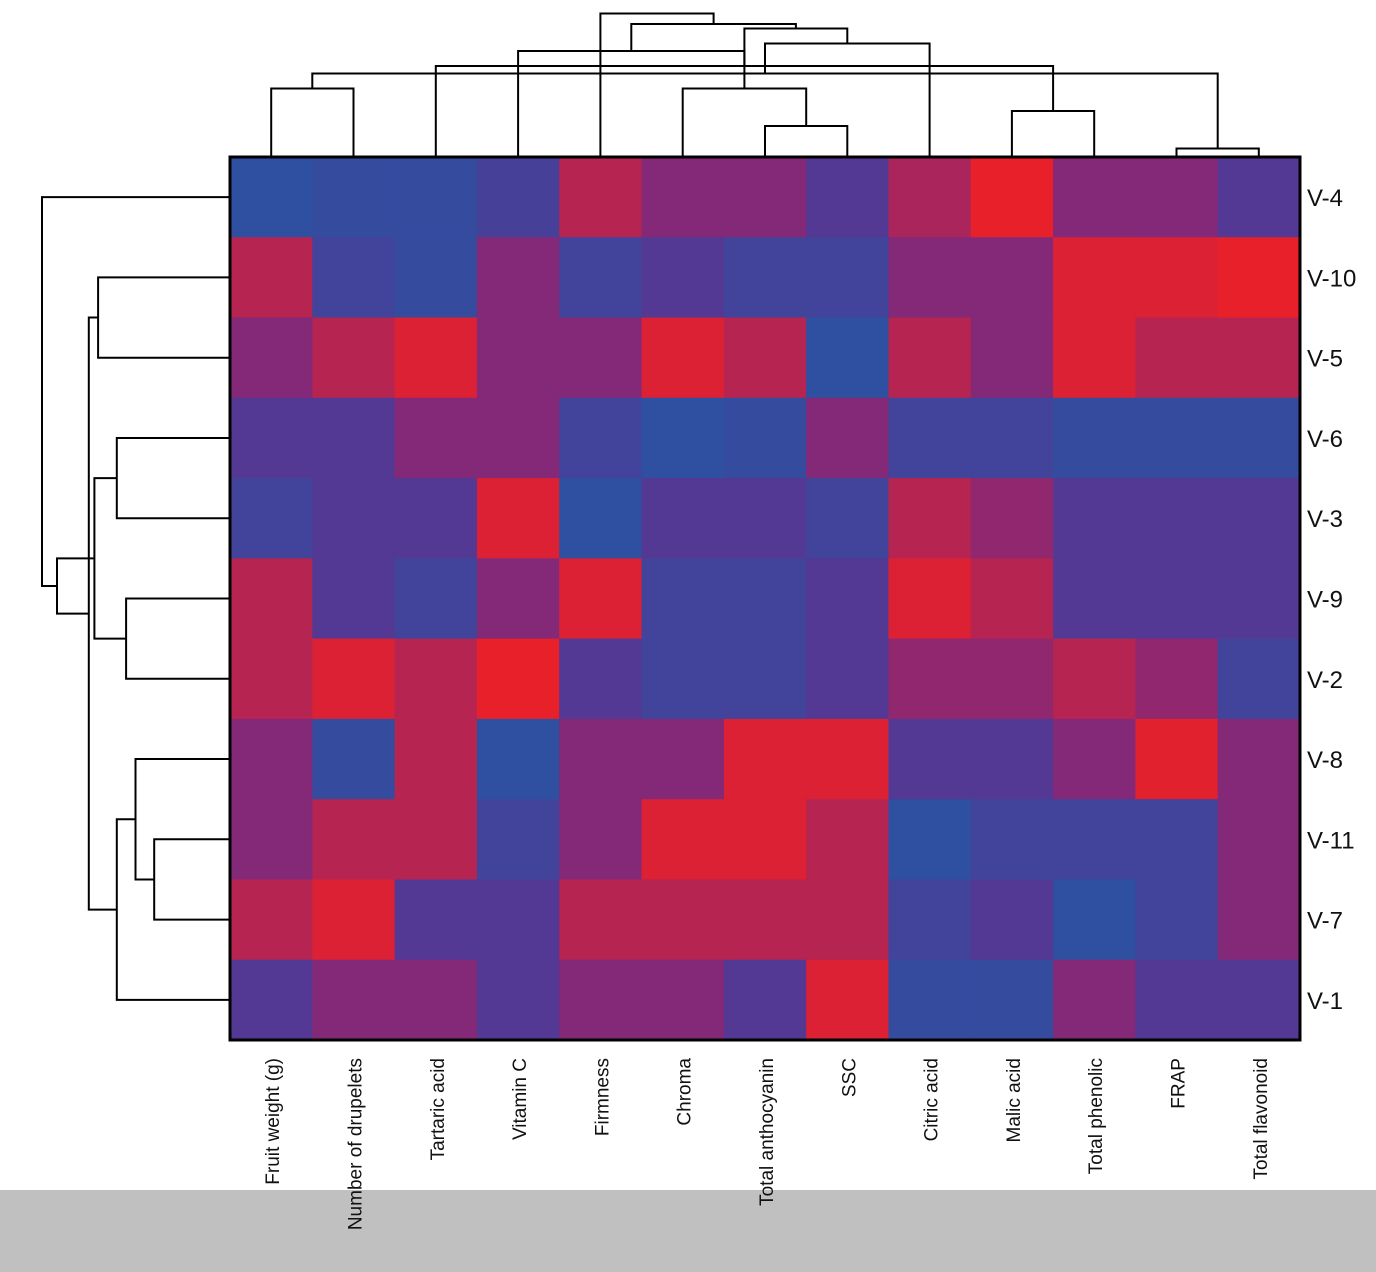  I want to click on column-label-10: Malic acid, so click(1014, 1100).